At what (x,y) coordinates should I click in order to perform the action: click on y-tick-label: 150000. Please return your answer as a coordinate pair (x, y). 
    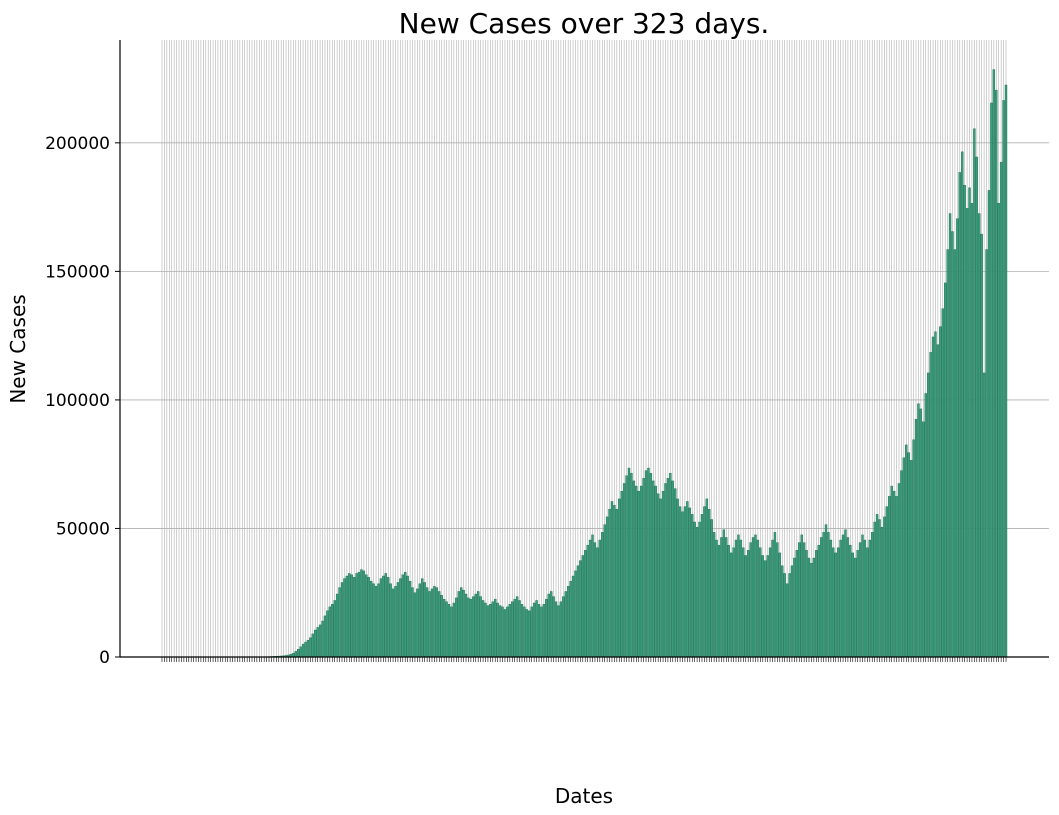
    Looking at the image, I should click on (77, 272).